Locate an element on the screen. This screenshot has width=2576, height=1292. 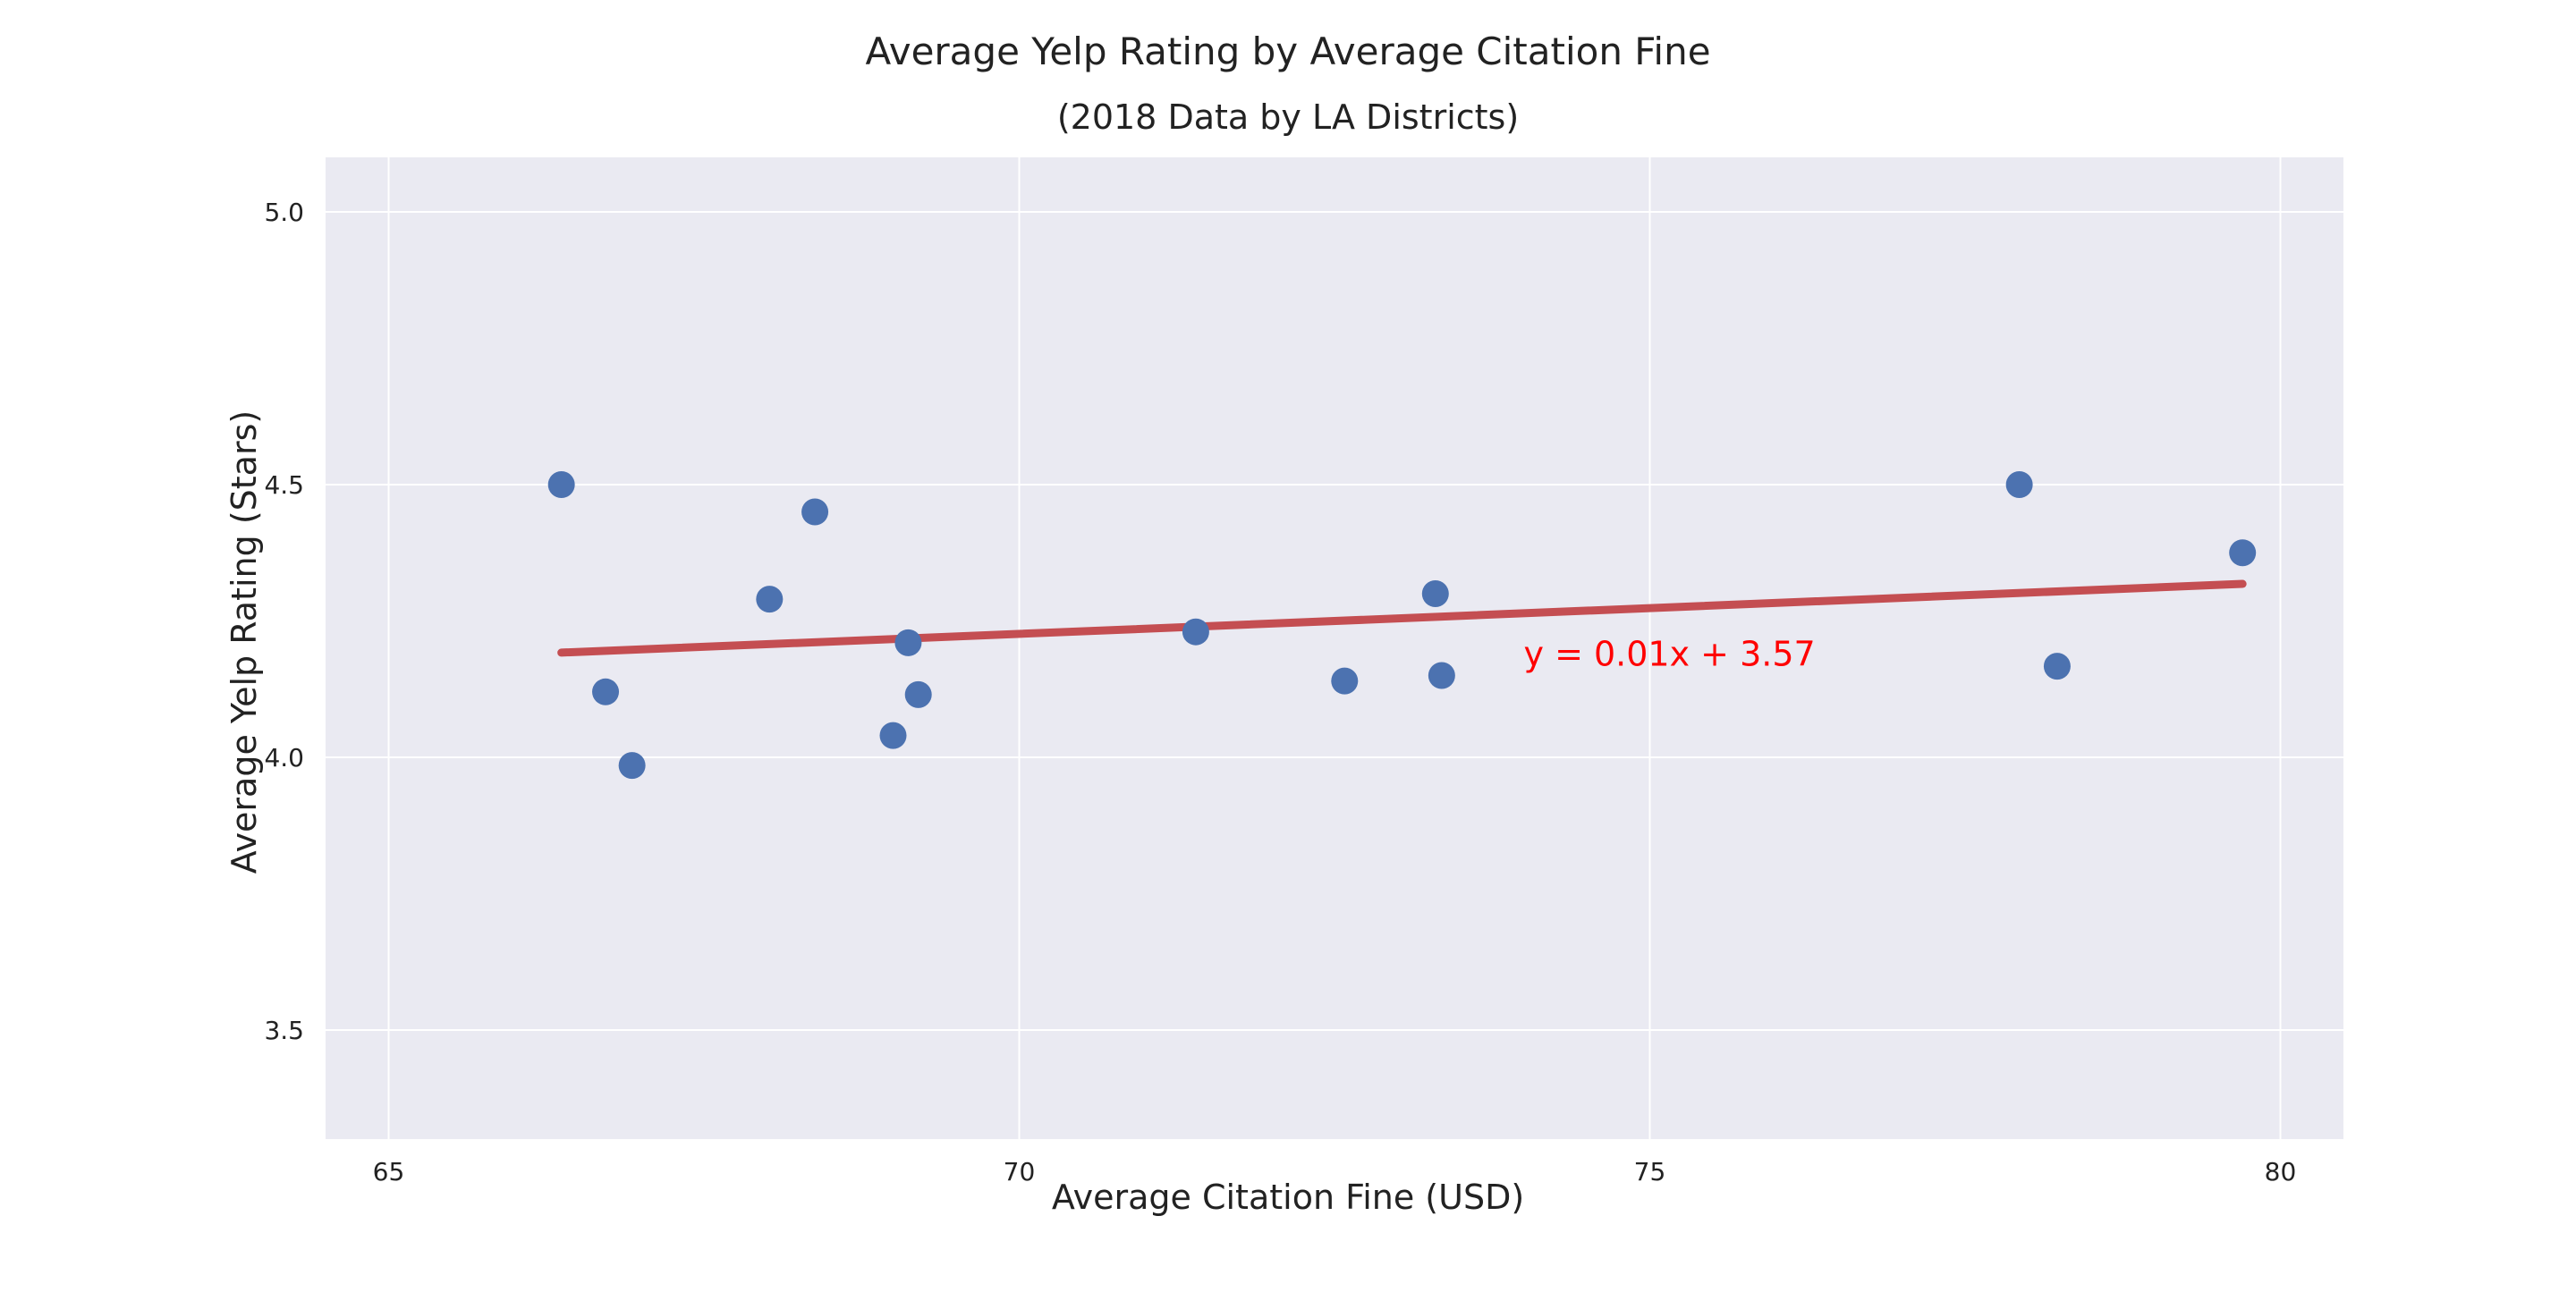
regression-layer is located at coordinates (1402, 618).